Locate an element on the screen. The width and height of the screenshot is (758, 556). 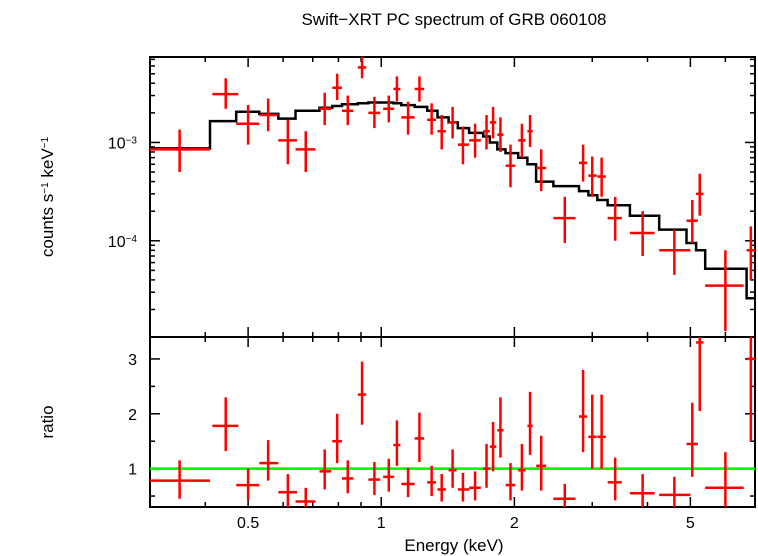
x-tick-label: 0.5 is located at coordinates (248, 523).